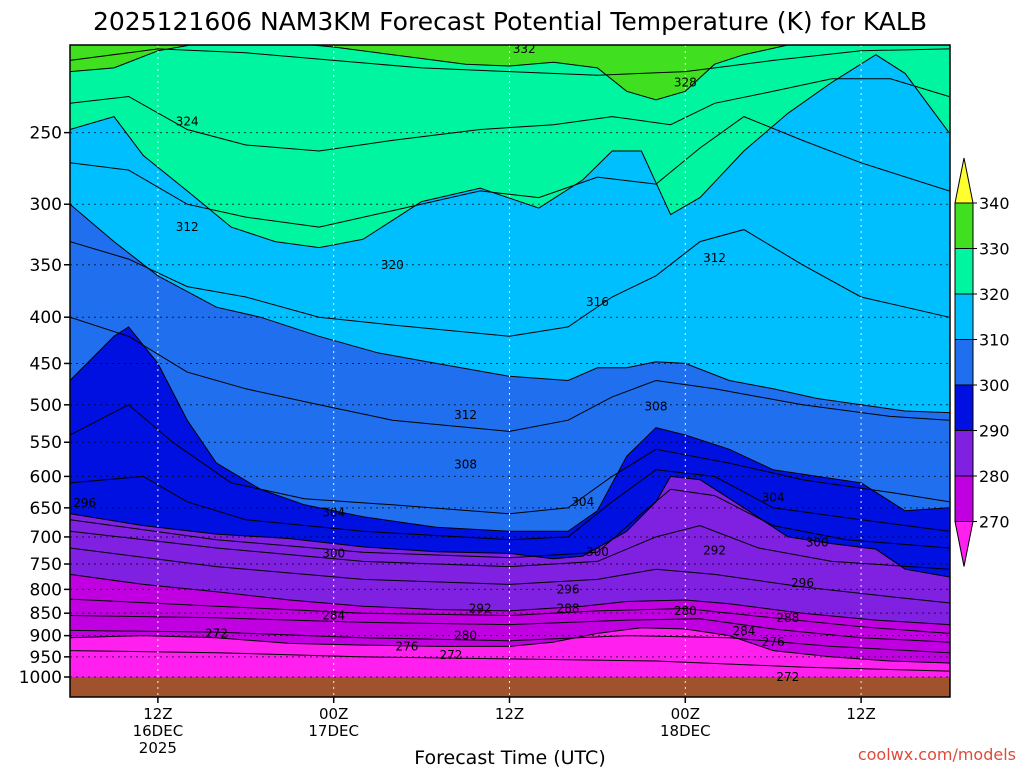 The height and width of the screenshot is (768, 1024). What do you see at coordinates (46, 565) in the screenshot?
I see `y-tick-label: 750` at bounding box center [46, 565].